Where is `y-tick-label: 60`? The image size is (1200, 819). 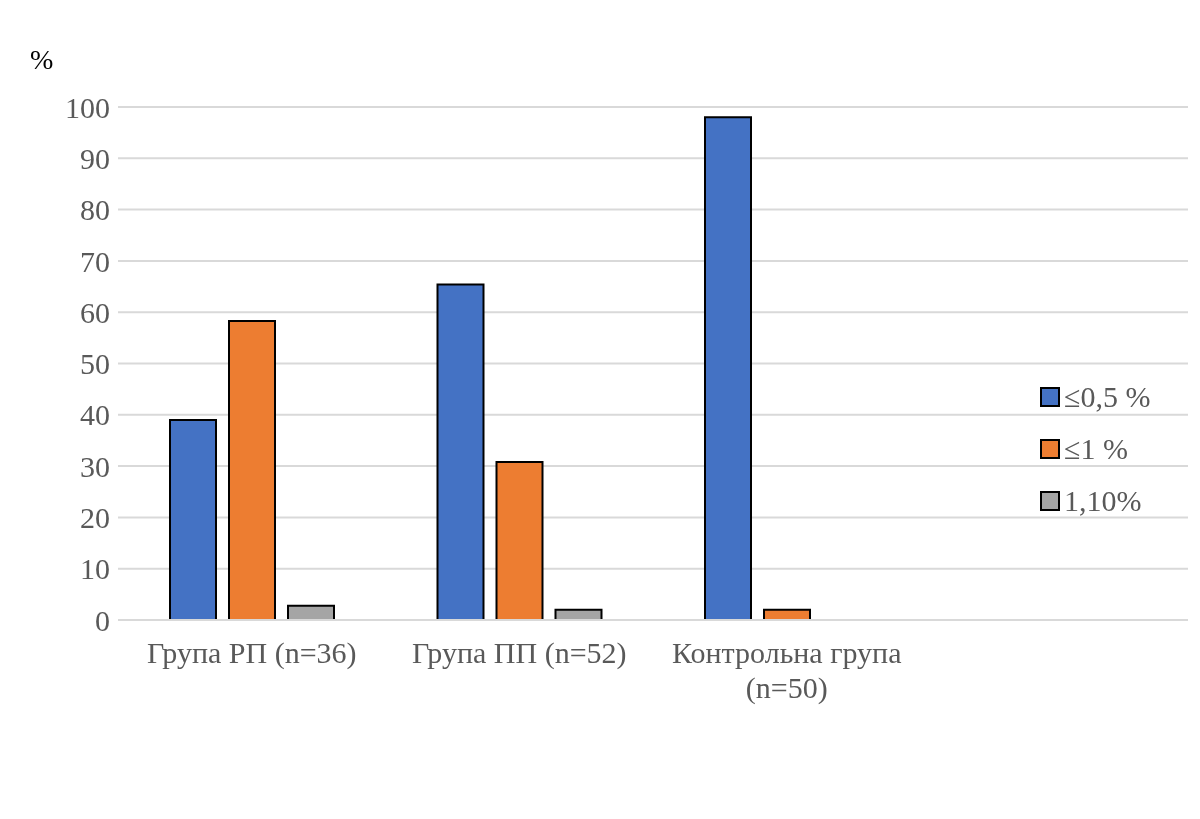
y-tick-label: 60 is located at coordinates (95, 312).